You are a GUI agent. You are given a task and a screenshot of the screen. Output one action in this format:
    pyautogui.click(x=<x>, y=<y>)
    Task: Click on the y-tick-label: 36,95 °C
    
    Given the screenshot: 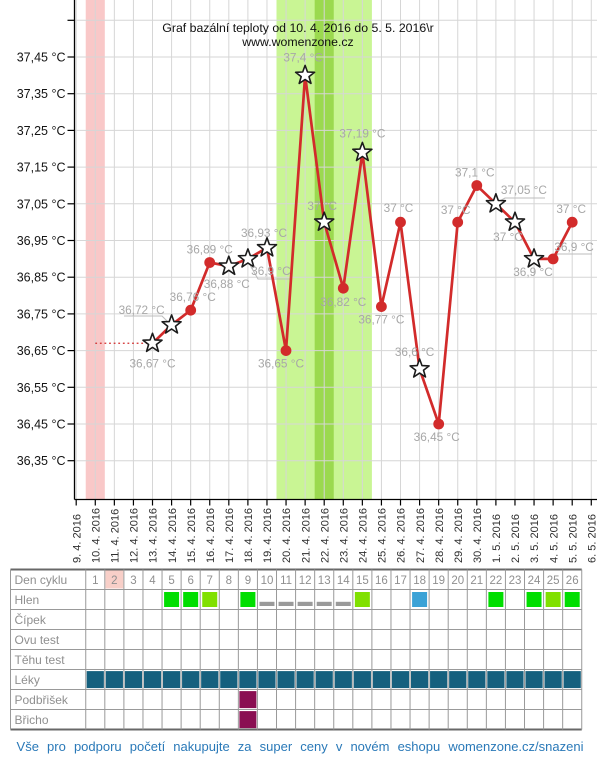 What is the action you would take?
    pyautogui.click(x=41, y=241)
    